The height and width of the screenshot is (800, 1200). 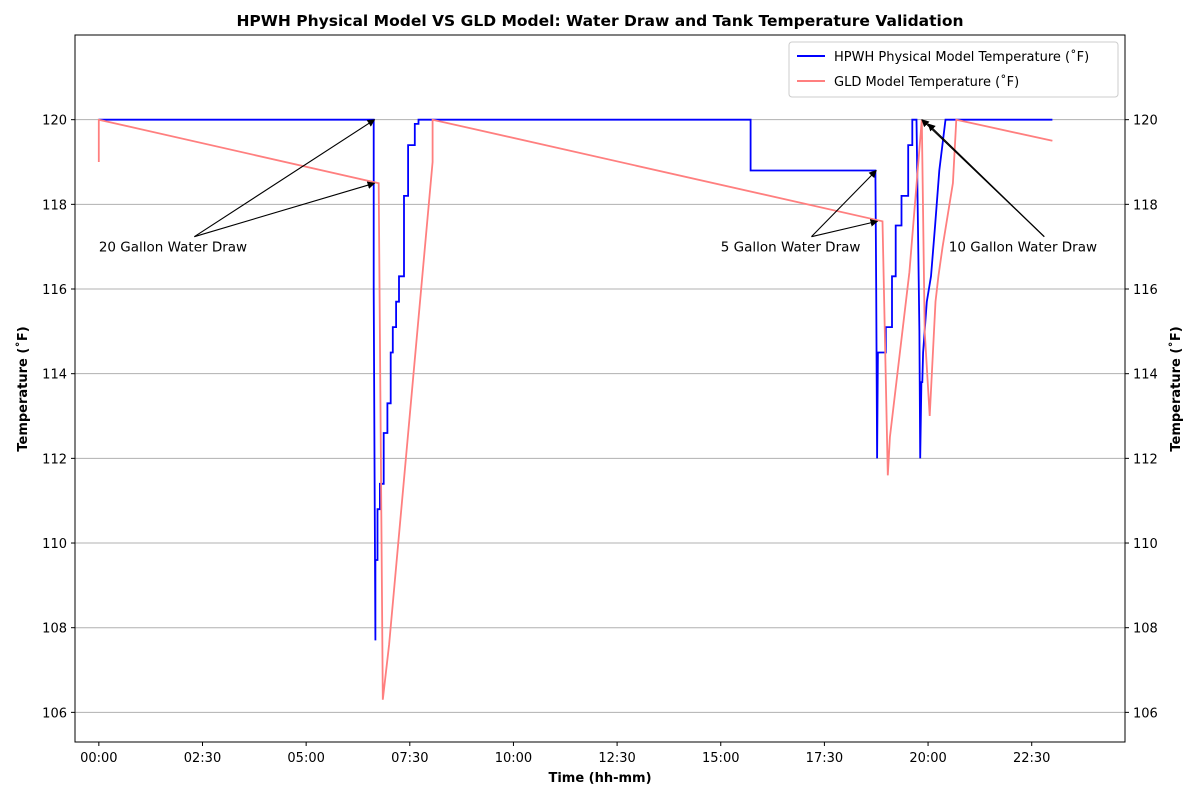 What do you see at coordinates (23, 388) in the screenshot?
I see `y-axis-label-left: Temperature (˚F)` at bounding box center [23, 388].